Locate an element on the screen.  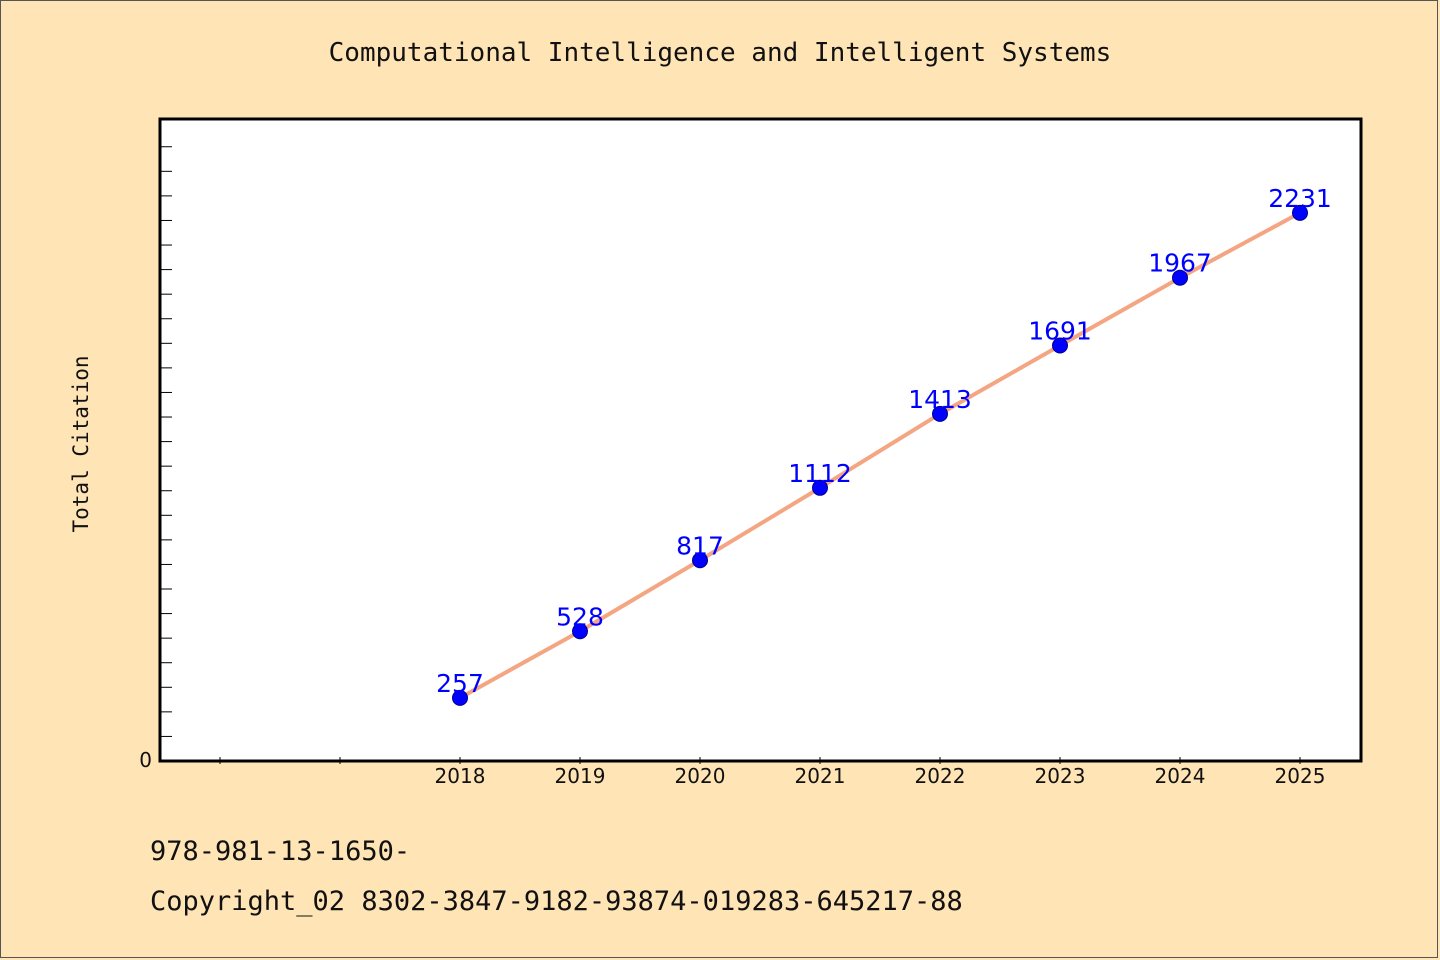
y-tick-label: 0 is located at coordinates (145, 760).